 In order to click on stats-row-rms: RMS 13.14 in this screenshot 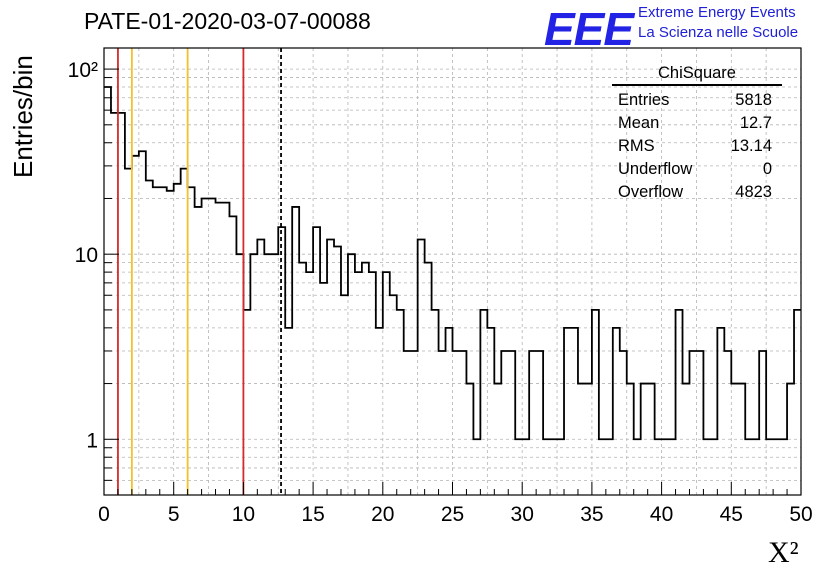, I will do `click(697, 146)`.